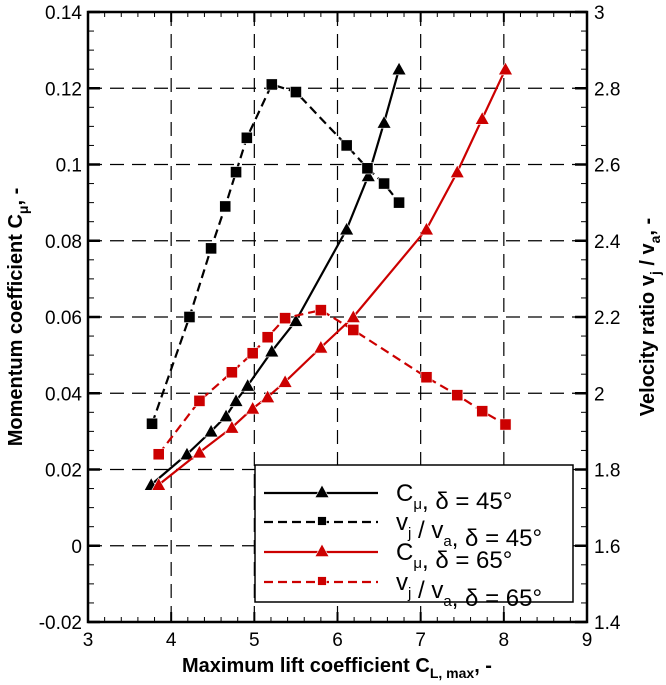 This screenshot has width=666, height=685. Describe the element at coordinates (63, 89) in the screenshot. I see `y-left-tick-label: 0.12` at that location.